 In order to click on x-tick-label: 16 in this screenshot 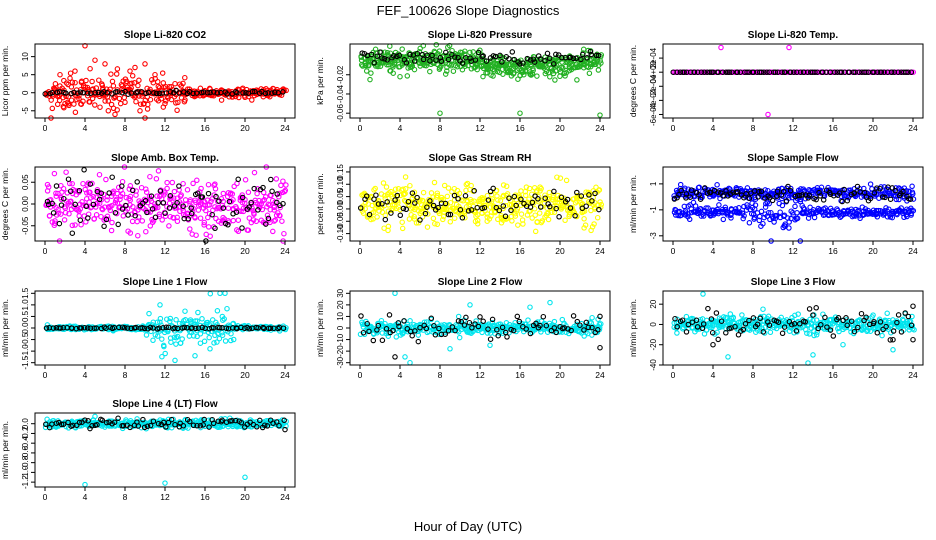, I will do `click(833, 375)`.